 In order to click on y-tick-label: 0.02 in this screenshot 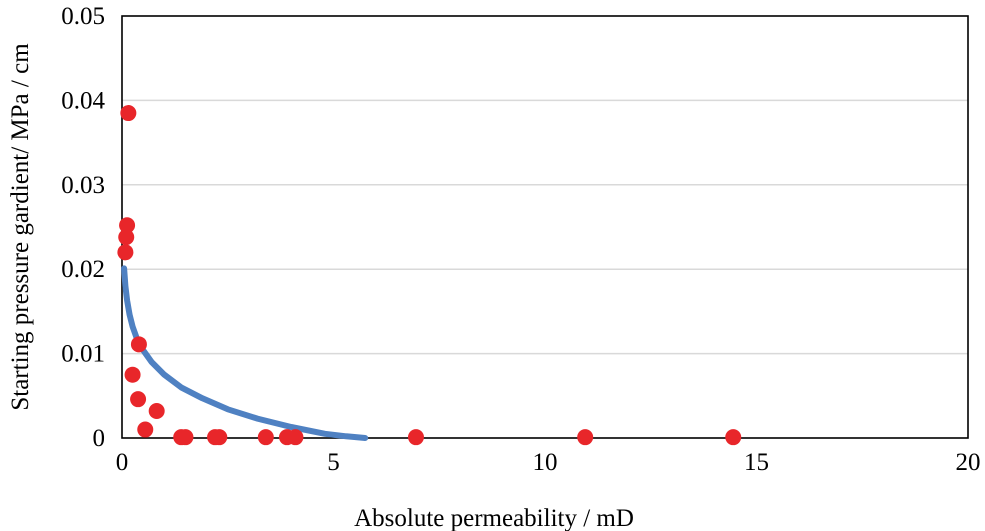, I will do `click(83, 269)`.